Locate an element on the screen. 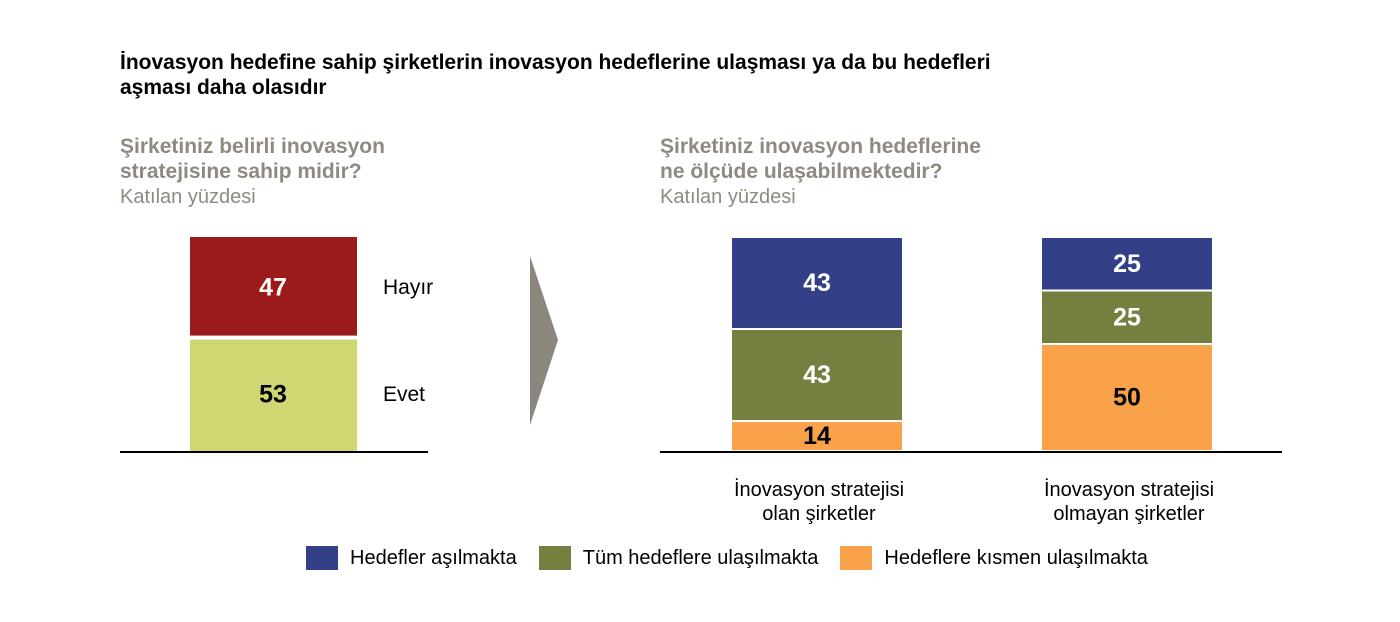 This screenshot has height=622, width=1400. bar-value-hayir: 47 is located at coordinates (273, 287).